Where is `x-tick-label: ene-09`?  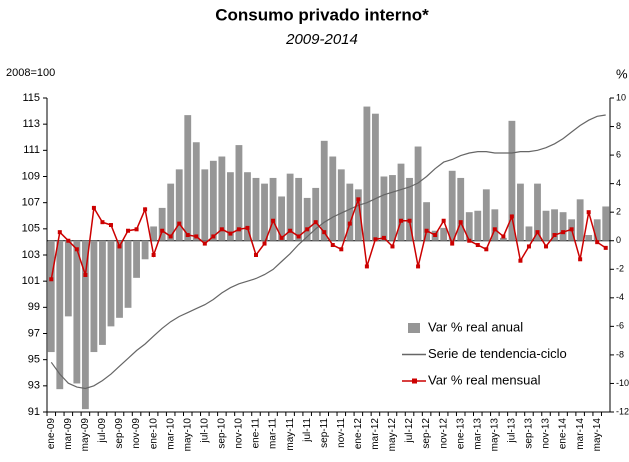 x-tick-label: ene-09 is located at coordinates (51, 434).